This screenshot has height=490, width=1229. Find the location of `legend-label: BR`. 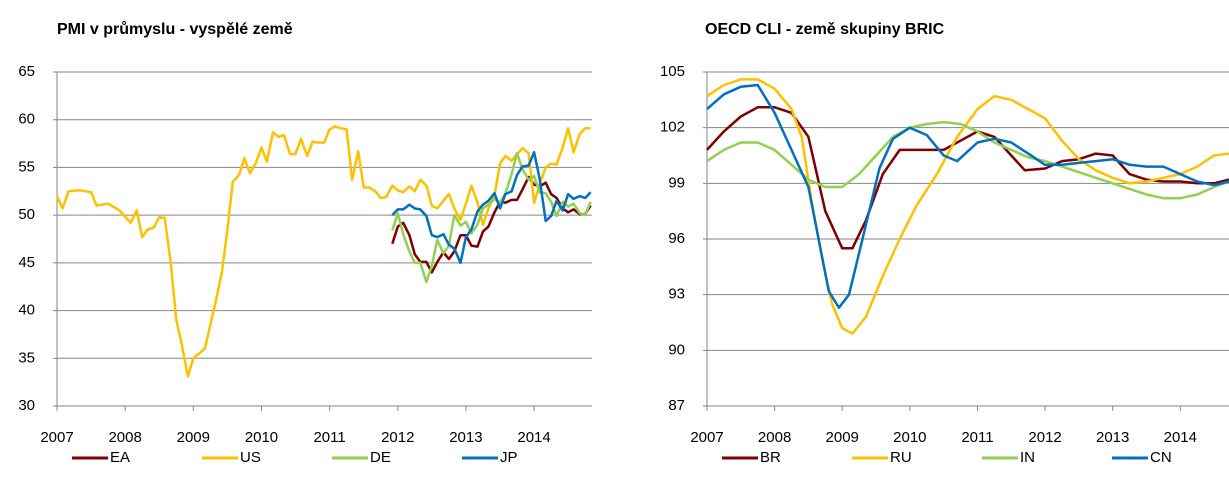

legend-label: BR is located at coordinates (770, 457).